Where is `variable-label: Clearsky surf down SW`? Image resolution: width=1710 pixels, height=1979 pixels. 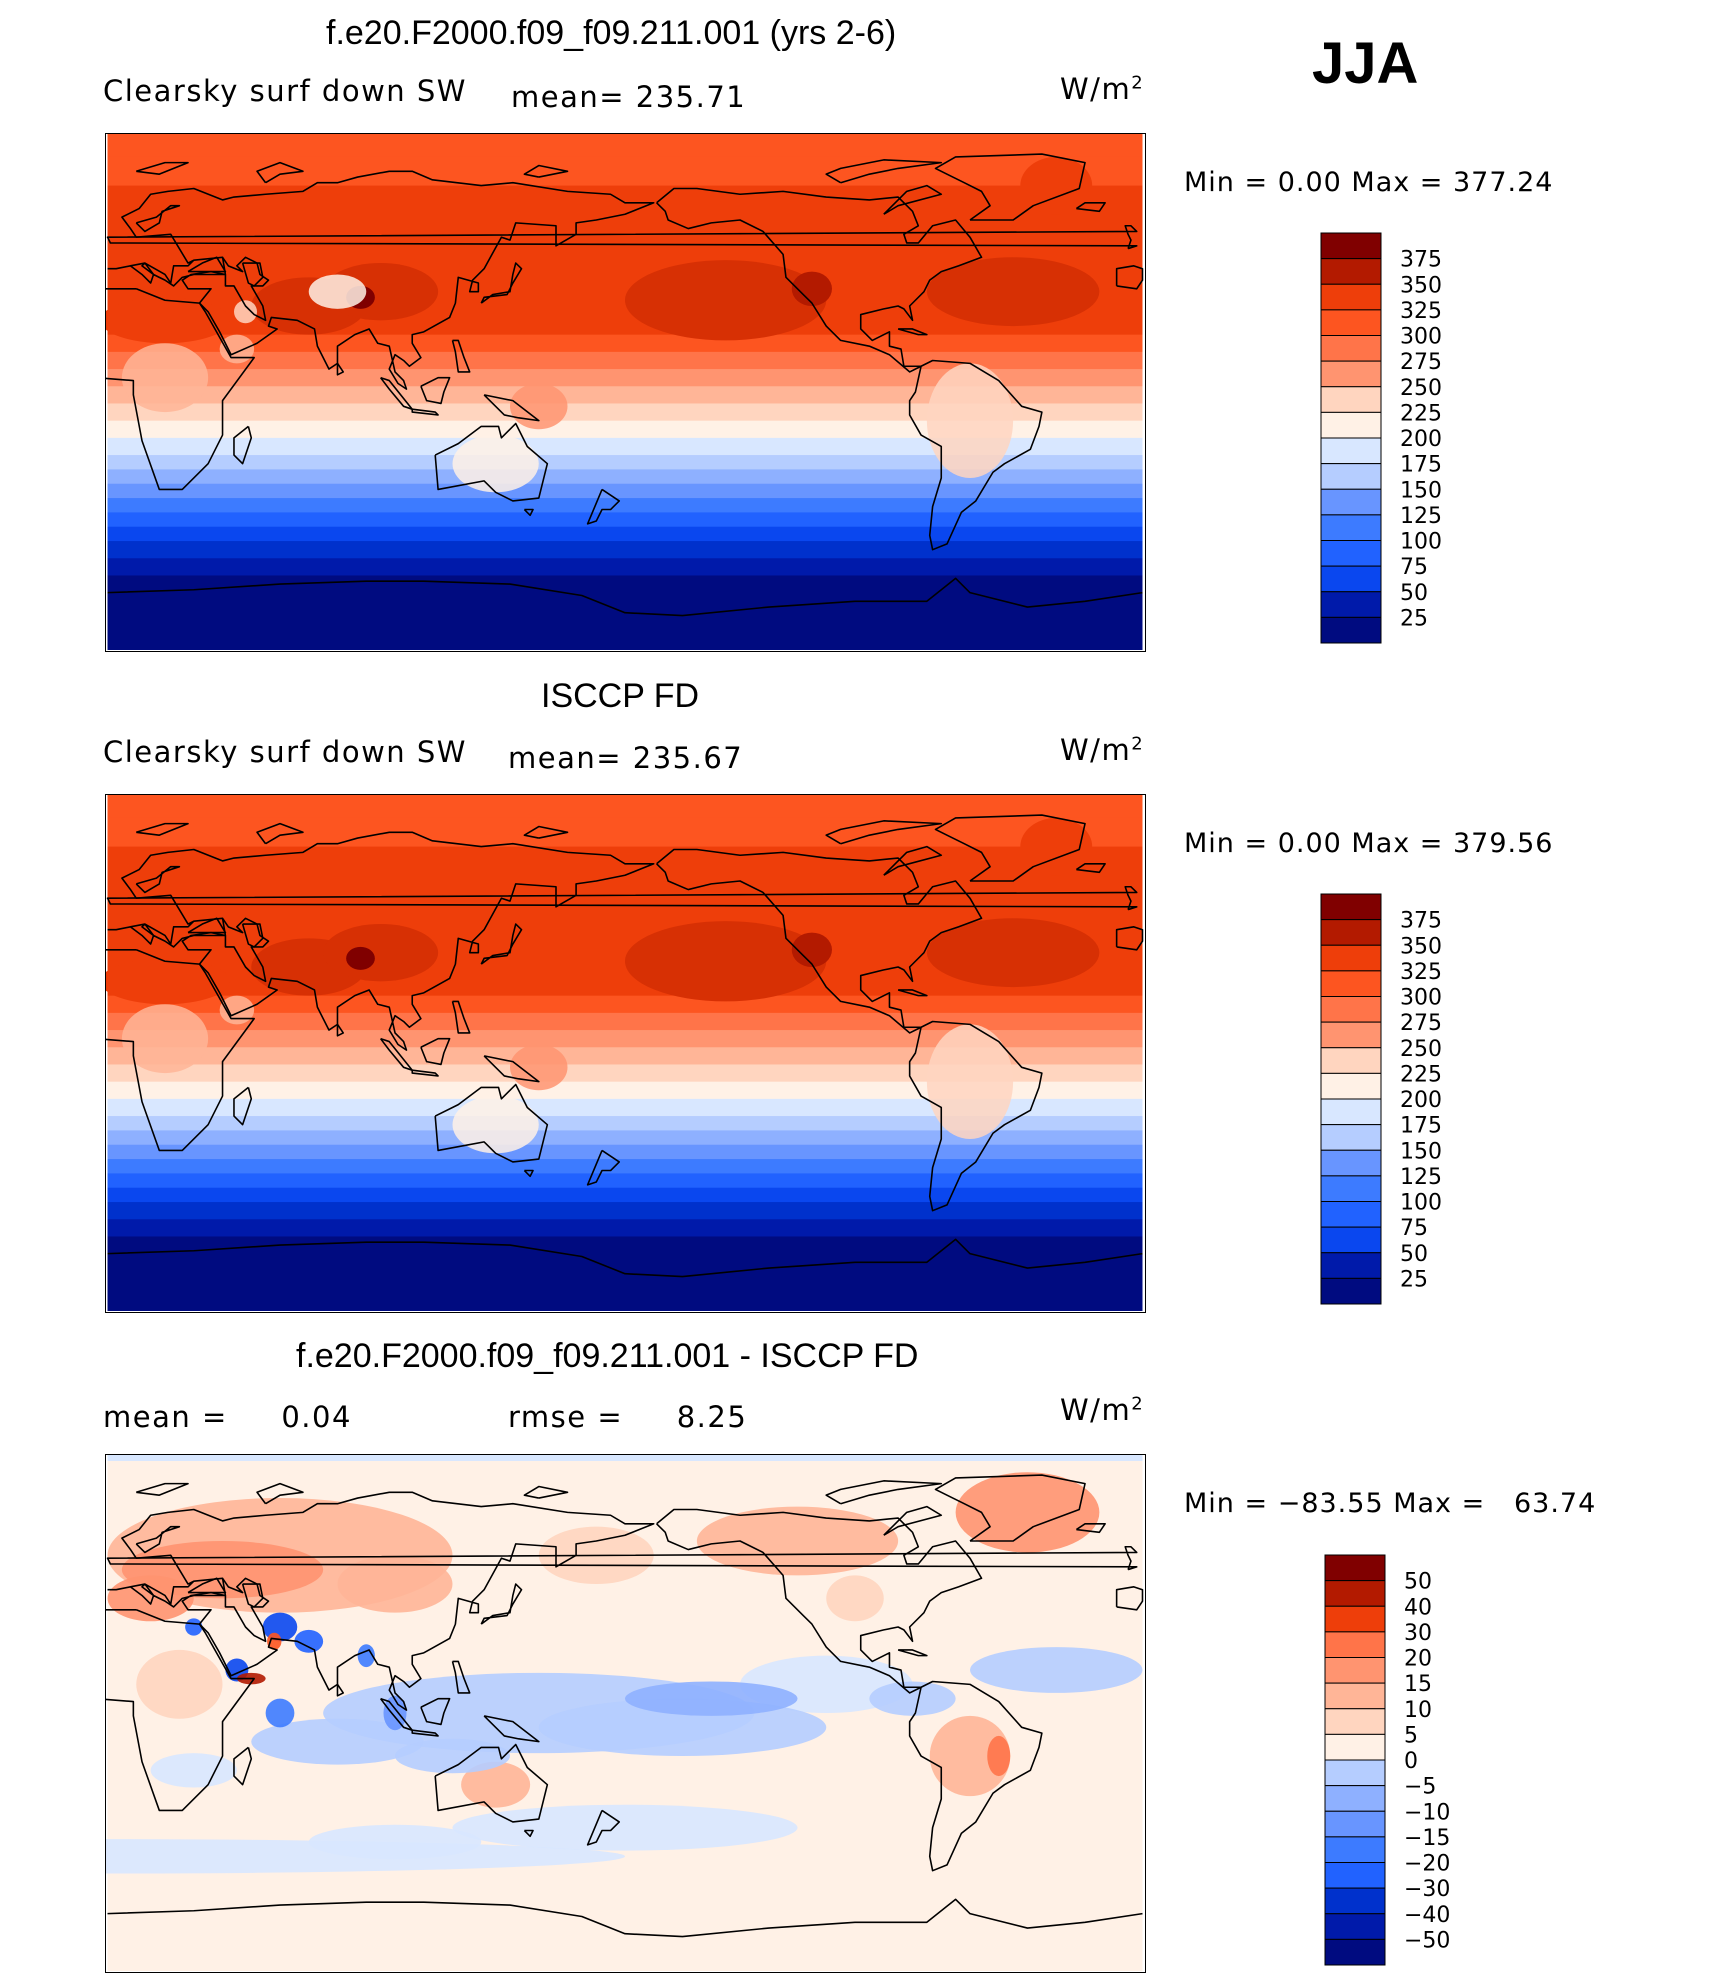 variable-label: Clearsky surf down SW is located at coordinates (285, 752).